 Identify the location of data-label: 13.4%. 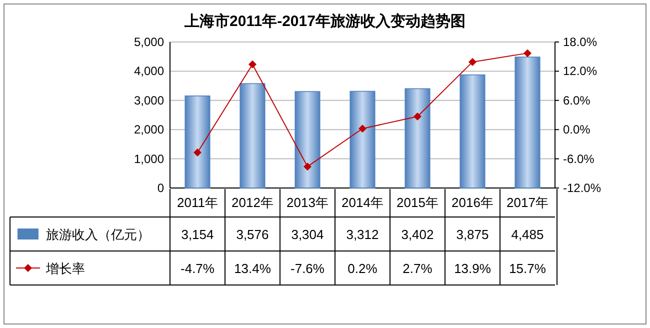
(253, 268).